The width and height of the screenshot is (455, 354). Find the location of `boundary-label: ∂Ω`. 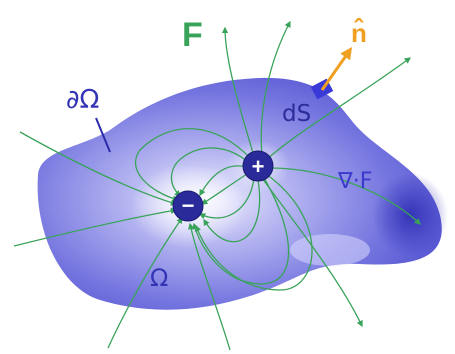

boundary-label: ∂Ω is located at coordinates (82, 100).